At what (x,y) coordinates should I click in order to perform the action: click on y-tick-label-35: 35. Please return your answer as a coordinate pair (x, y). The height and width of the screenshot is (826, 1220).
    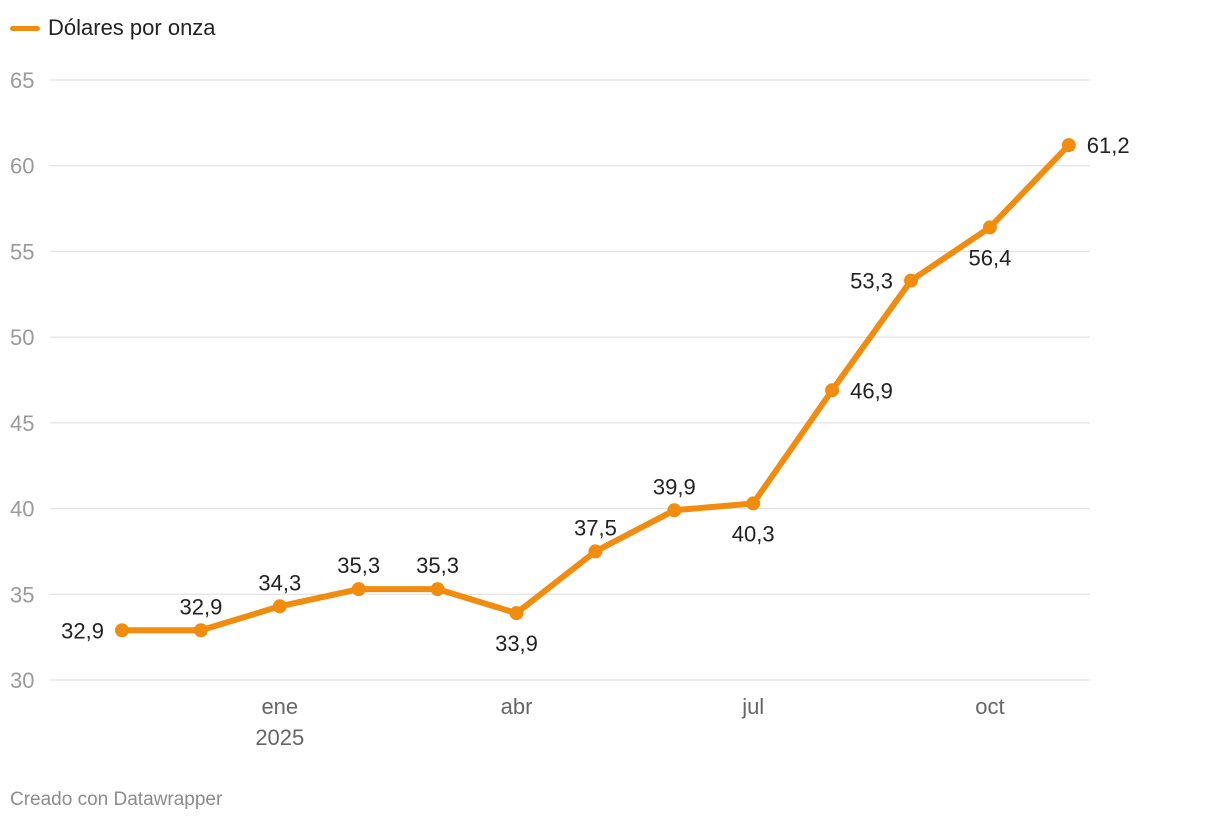
    Looking at the image, I should click on (22, 594).